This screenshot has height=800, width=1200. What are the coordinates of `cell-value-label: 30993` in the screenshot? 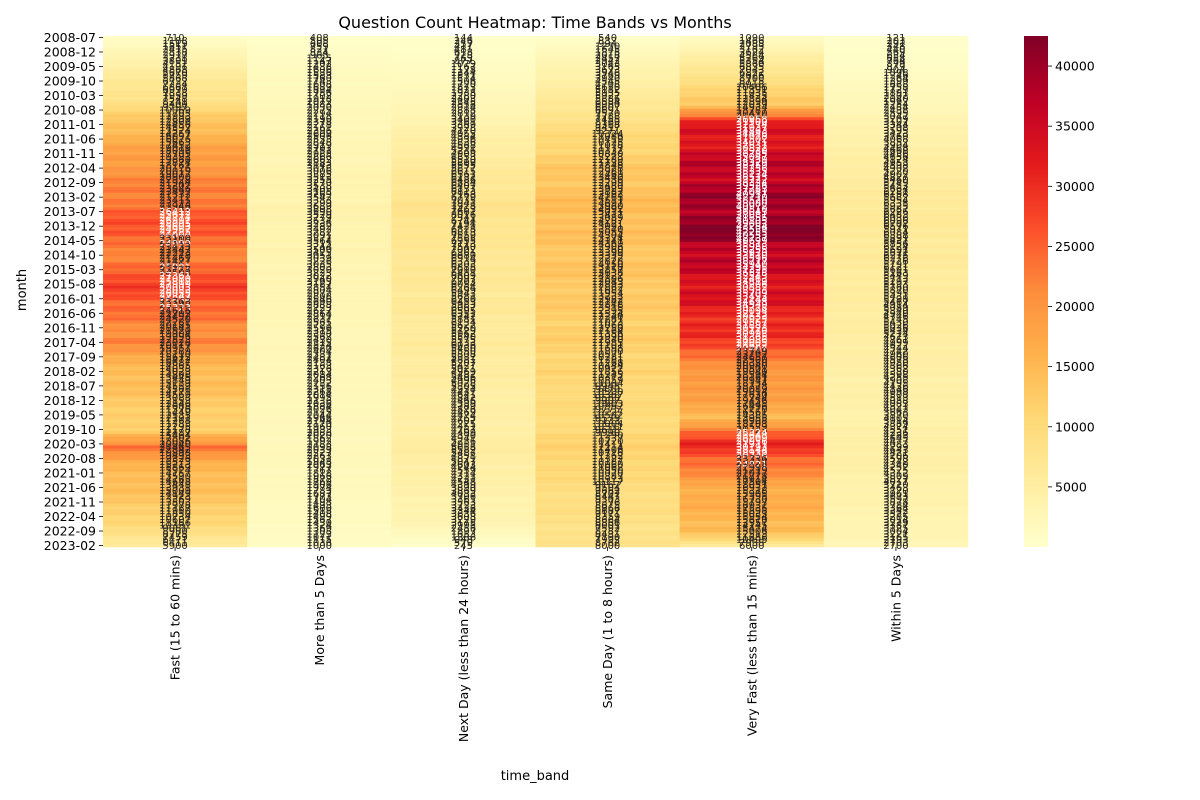 It's located at (752, 334).